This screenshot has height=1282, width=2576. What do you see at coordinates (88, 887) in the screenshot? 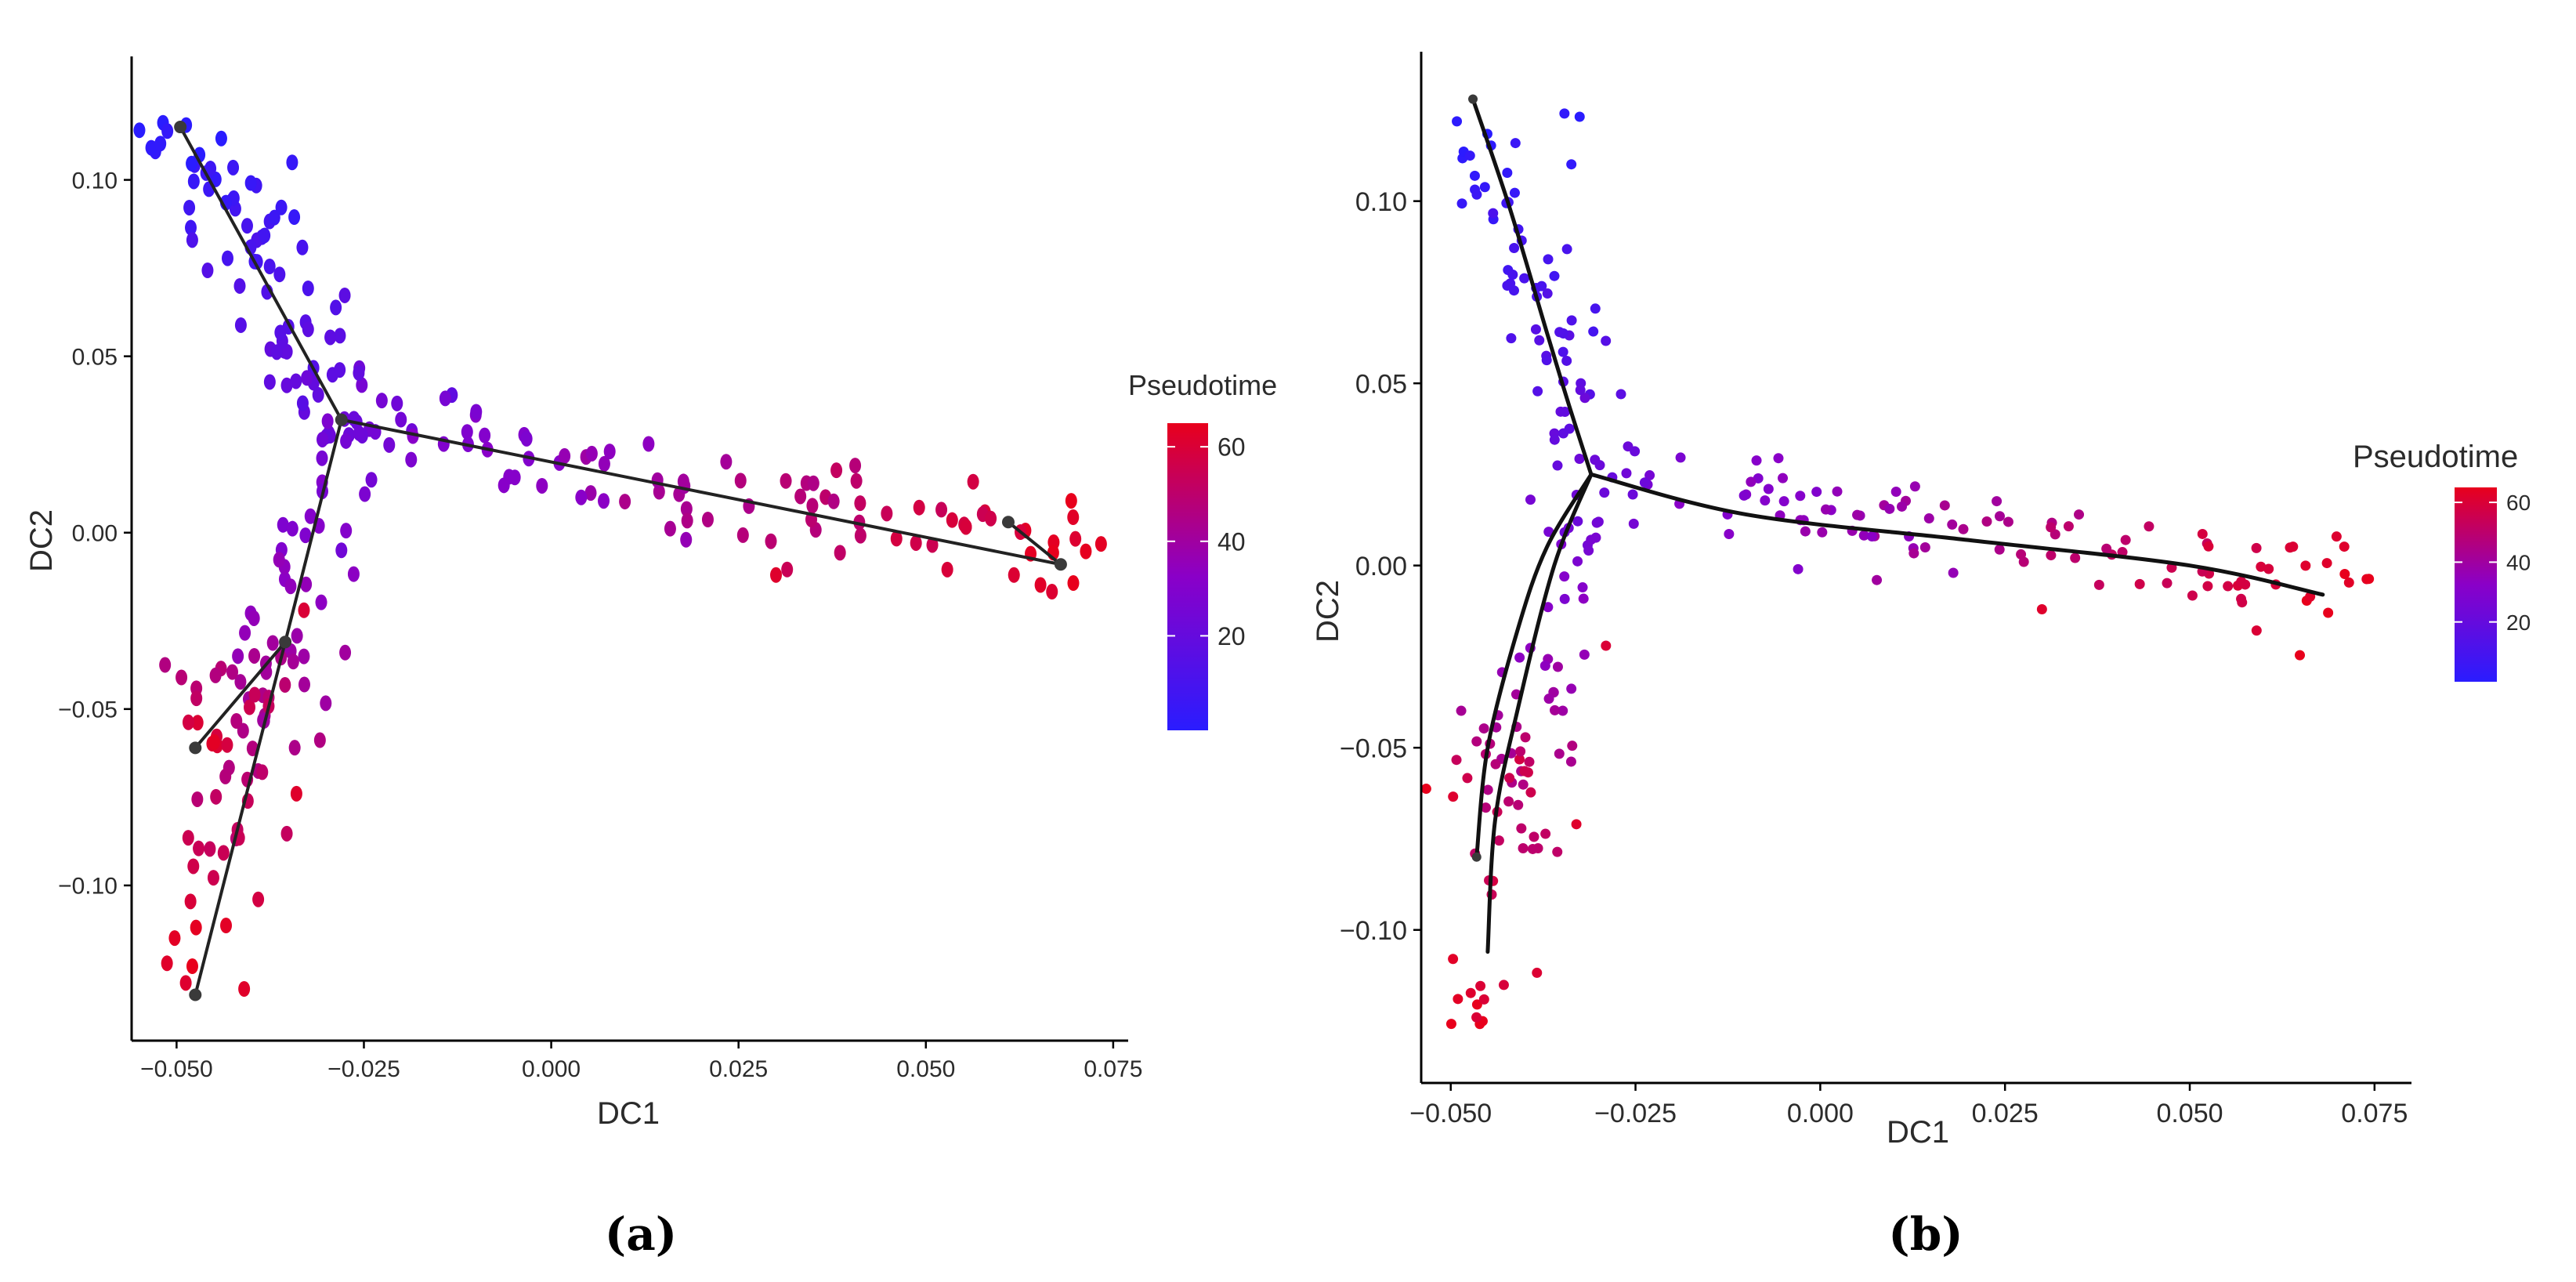
I see `panel-a-y-tick-label: −0.10` at bounding box center [88, 887].